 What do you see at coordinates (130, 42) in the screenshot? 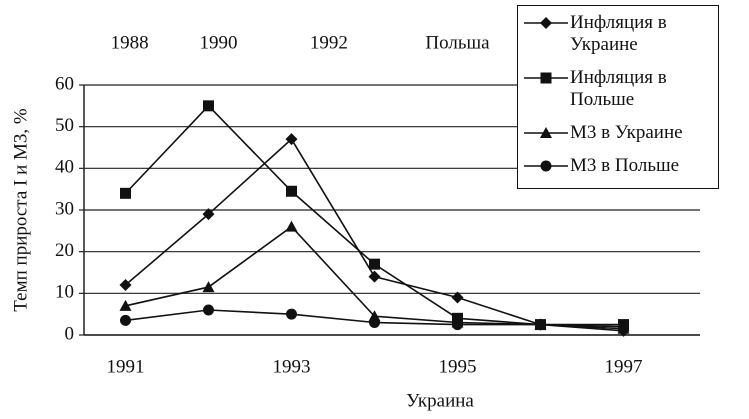
I see `top-label: 1988` at bounding box center [130, 42].